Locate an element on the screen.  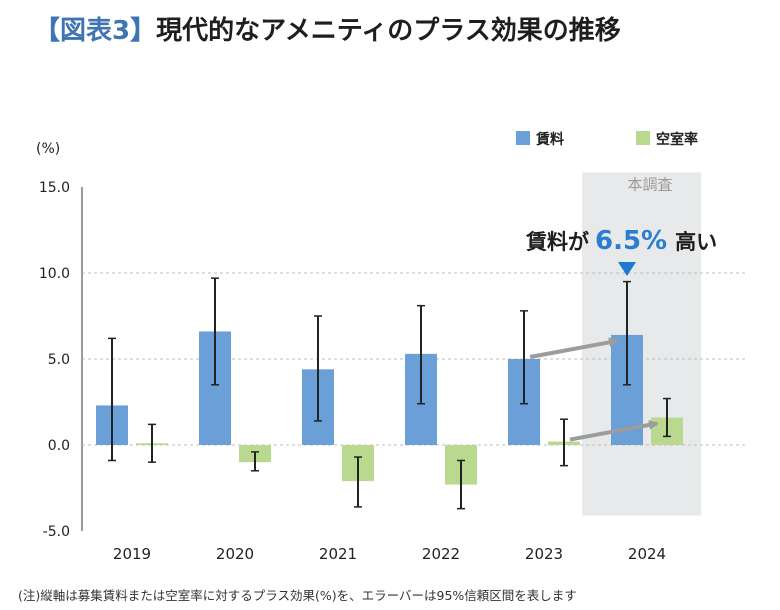
callout-marker is located at coordinates (627, 269).